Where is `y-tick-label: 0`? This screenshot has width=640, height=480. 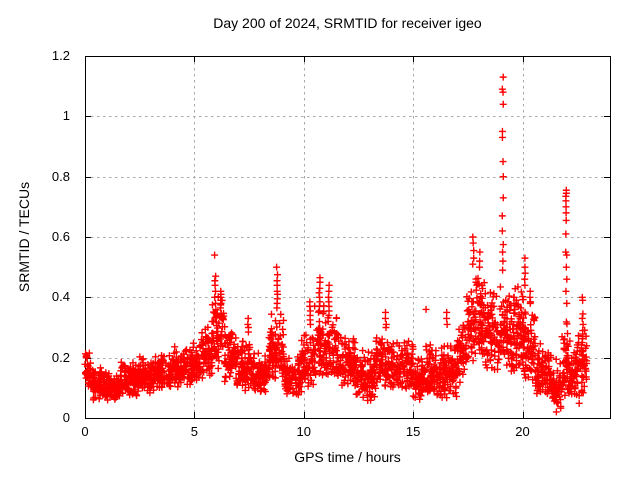
y-tick-label: 0 is located at coordinates (66, 417).